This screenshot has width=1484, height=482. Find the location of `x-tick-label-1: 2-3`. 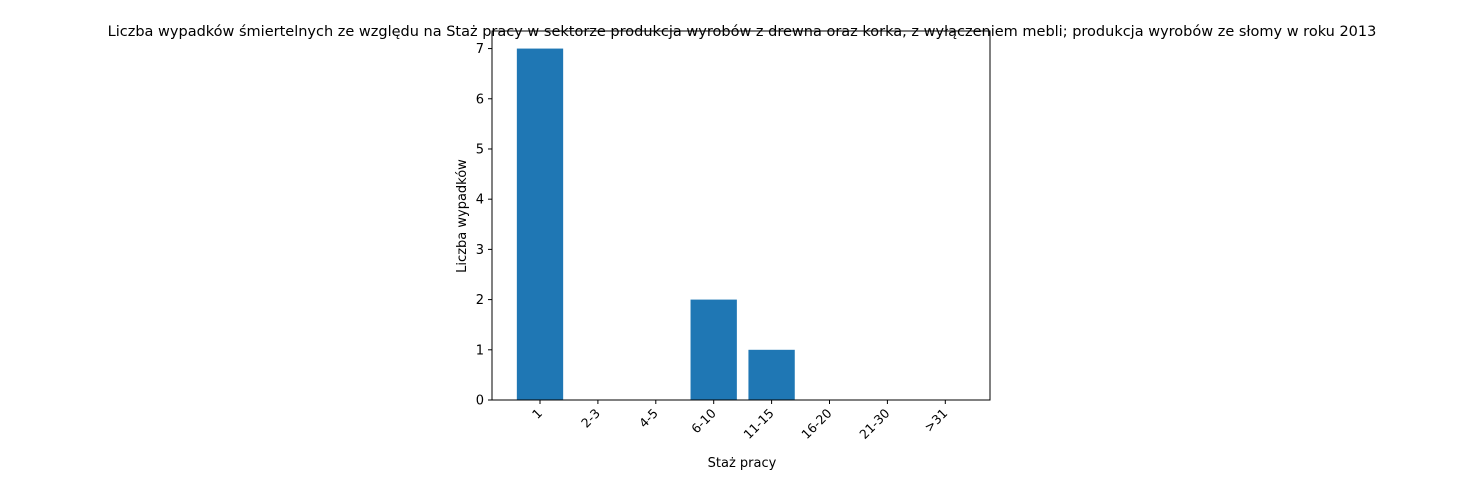

x-tick-label-1: 2-3 is located at coordinates (590, 418).